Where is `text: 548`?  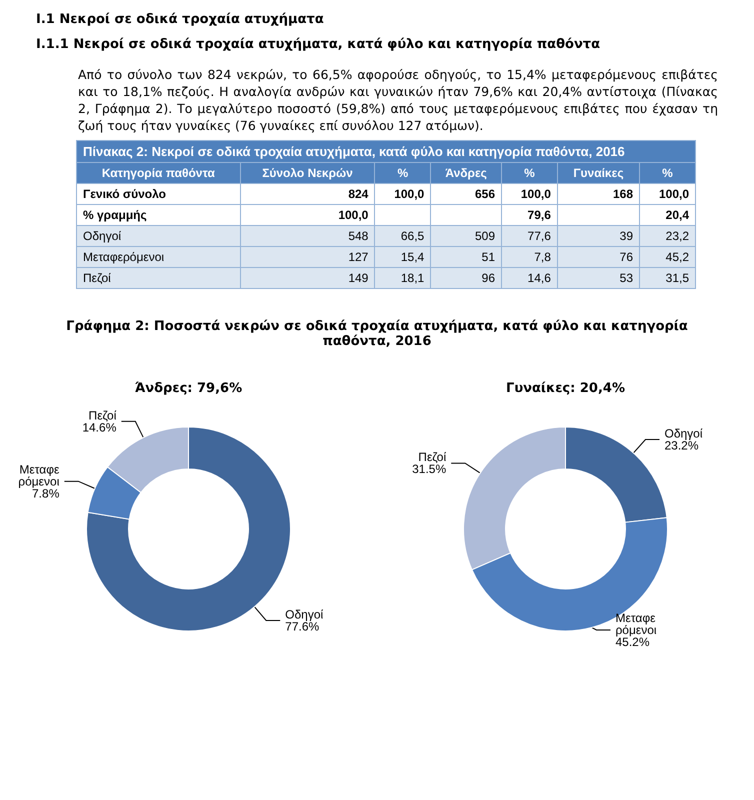 text: 548 is located at coordinates (307, 236).